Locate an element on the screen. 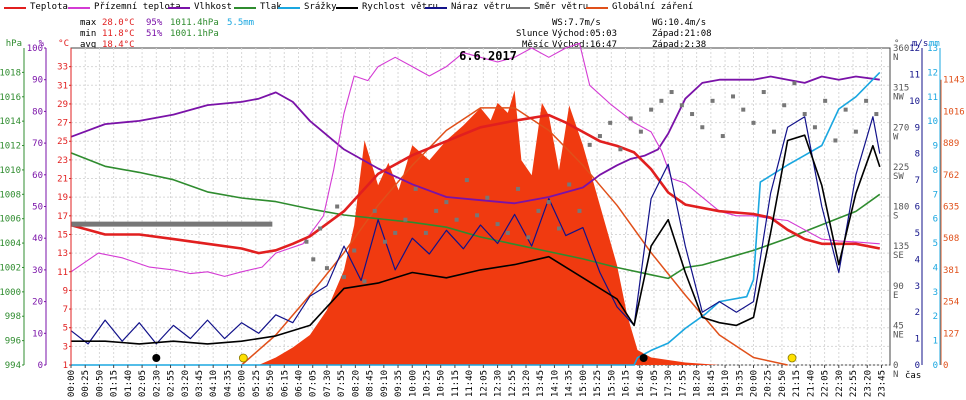 The height and width of the screenshot is (400, 966). x-tick-label: 15:00 is located at coordinates (584, 383).